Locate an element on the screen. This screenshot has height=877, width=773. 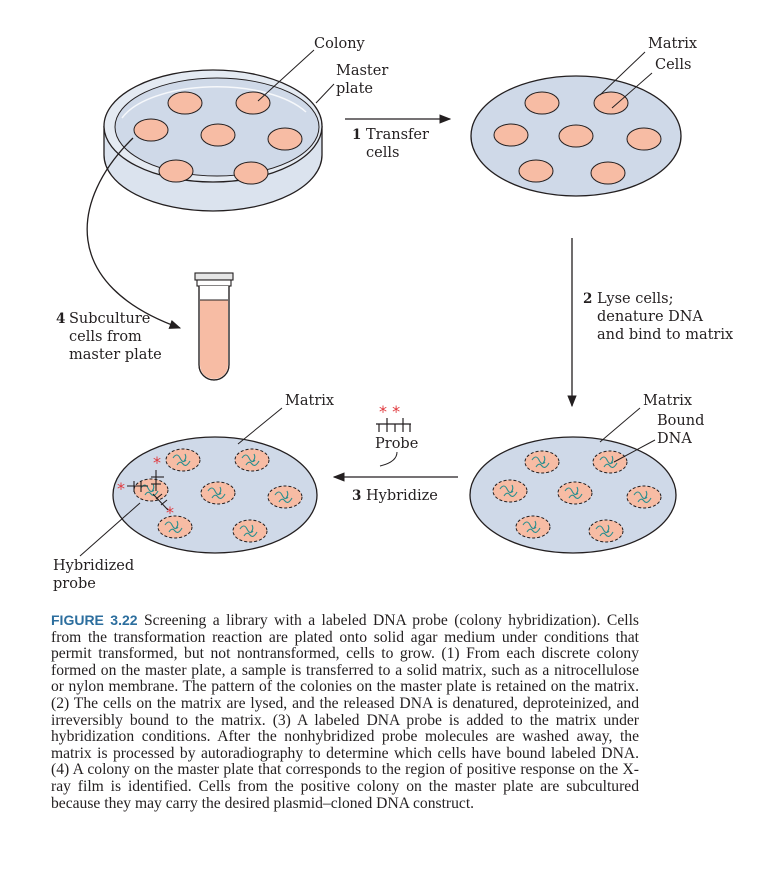
bound-dna-leader-line is located at coordinates (634, 451).